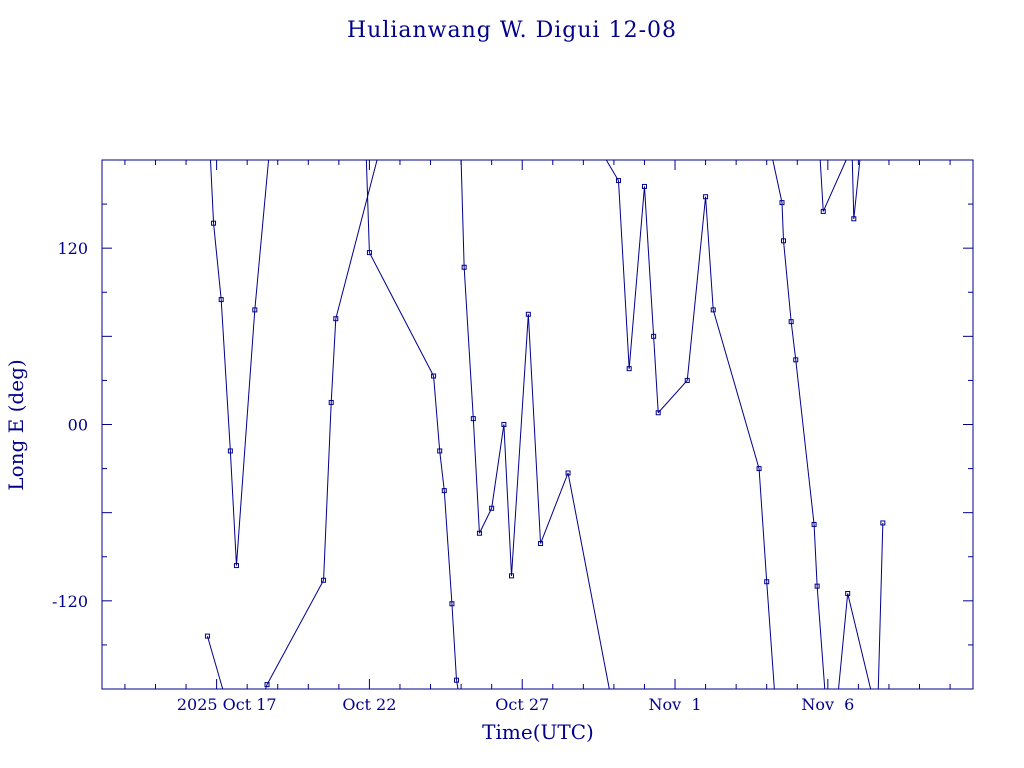  I want to click on y-tick-label: -120, so click(70, 601).